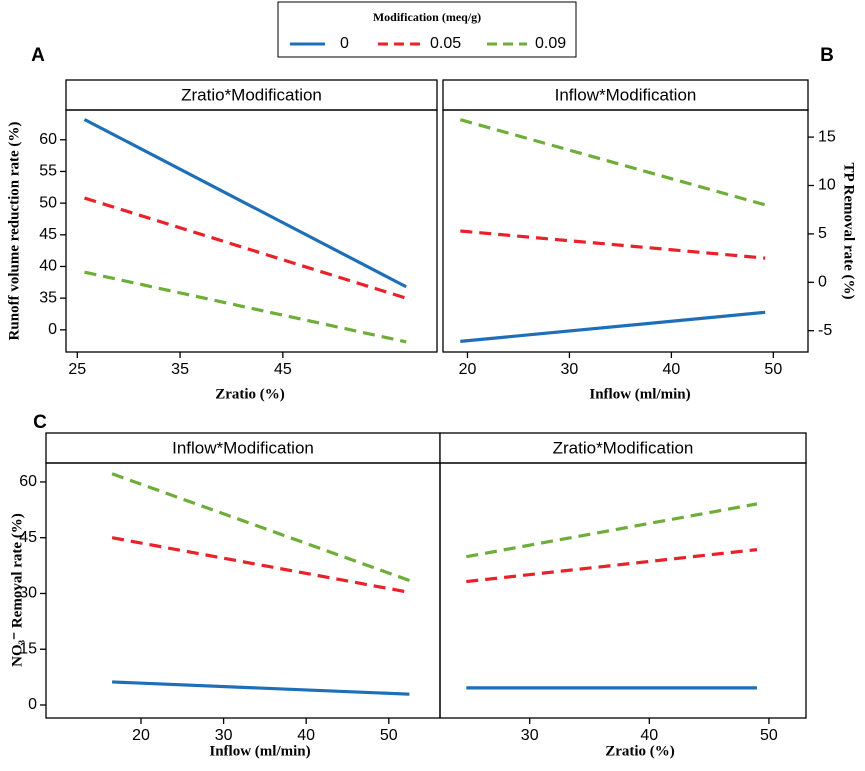 The width and height of the screenshot is (865, 771). Describe the element at coordinates (14, 231) in the screenshot. I see `y-axis-label: Runoff volume reduction rate (%)` at that location.